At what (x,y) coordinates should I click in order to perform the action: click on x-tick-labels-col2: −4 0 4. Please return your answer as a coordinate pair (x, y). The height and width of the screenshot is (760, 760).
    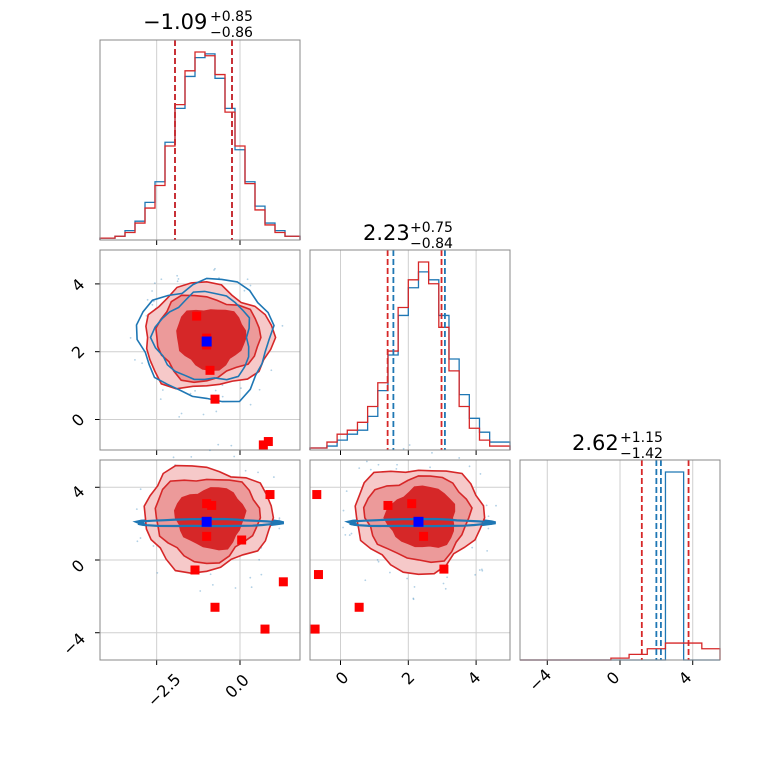
    Looking at the image, I should click on (610, 680).